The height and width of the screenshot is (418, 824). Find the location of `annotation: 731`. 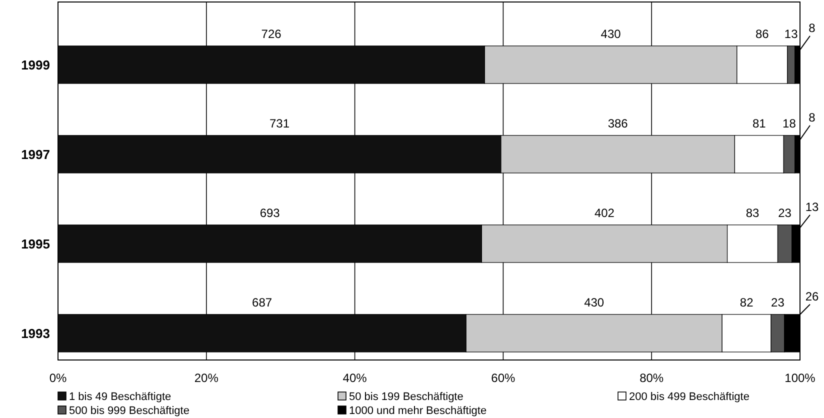

annotation: 731 is located at coordinates (279, 123).